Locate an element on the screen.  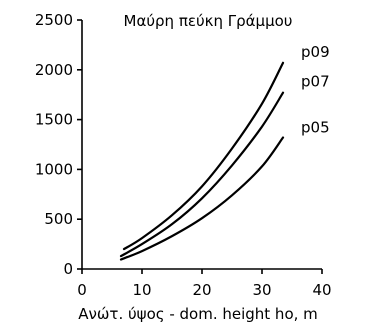
x-tick-label: 40 is located at coordinates (321, 290).